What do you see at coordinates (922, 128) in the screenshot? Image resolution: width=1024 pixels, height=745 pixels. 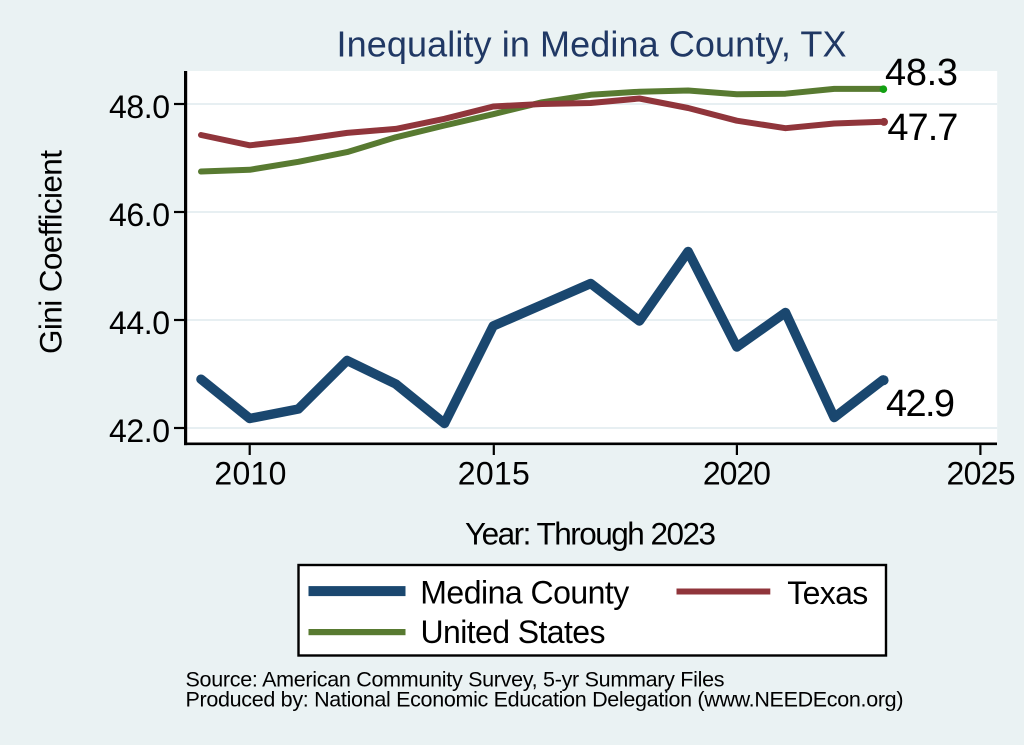 I see `svg-text: 47.7` at bounding box center [922, 128].